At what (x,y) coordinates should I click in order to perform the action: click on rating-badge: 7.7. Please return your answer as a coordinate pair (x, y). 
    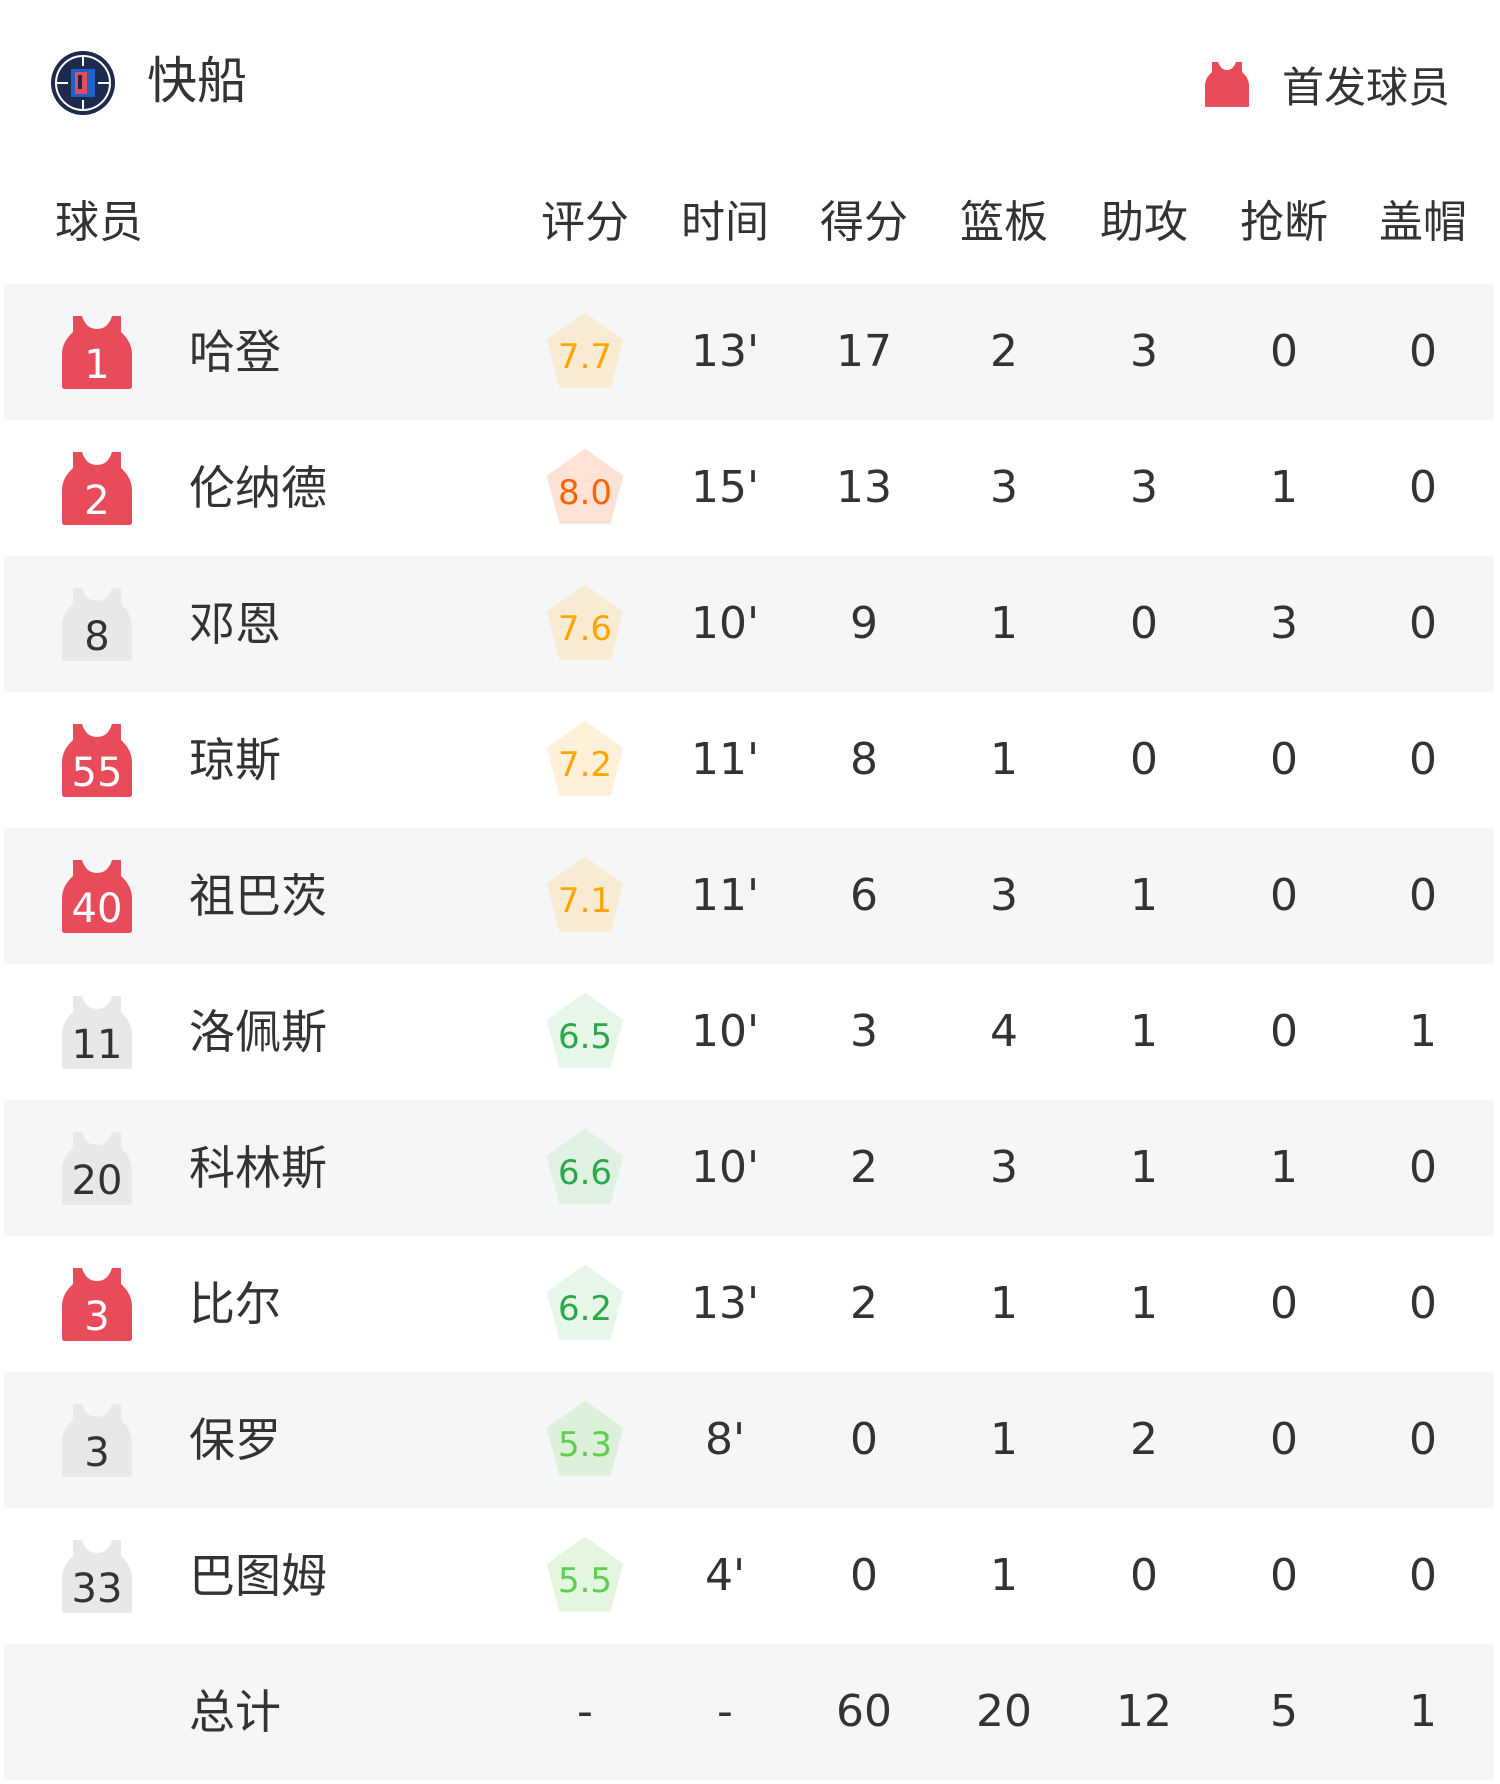
    Looking at the image, I should click on (585, 351).